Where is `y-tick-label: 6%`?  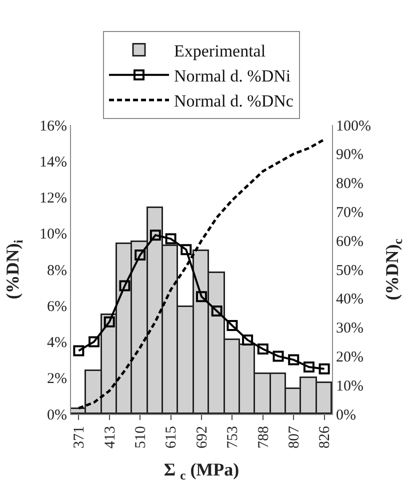
y-tick-label: 6% is located at coordinates (57, 306).